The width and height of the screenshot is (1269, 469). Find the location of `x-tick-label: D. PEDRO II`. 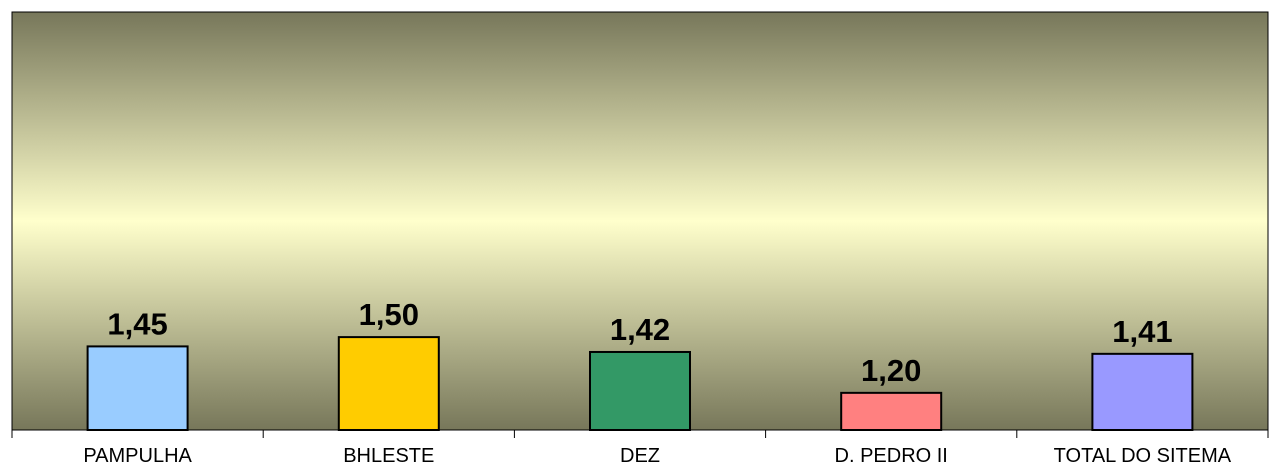

x-tick-label: D. PEDRO II is located at coordinates (891, 456).